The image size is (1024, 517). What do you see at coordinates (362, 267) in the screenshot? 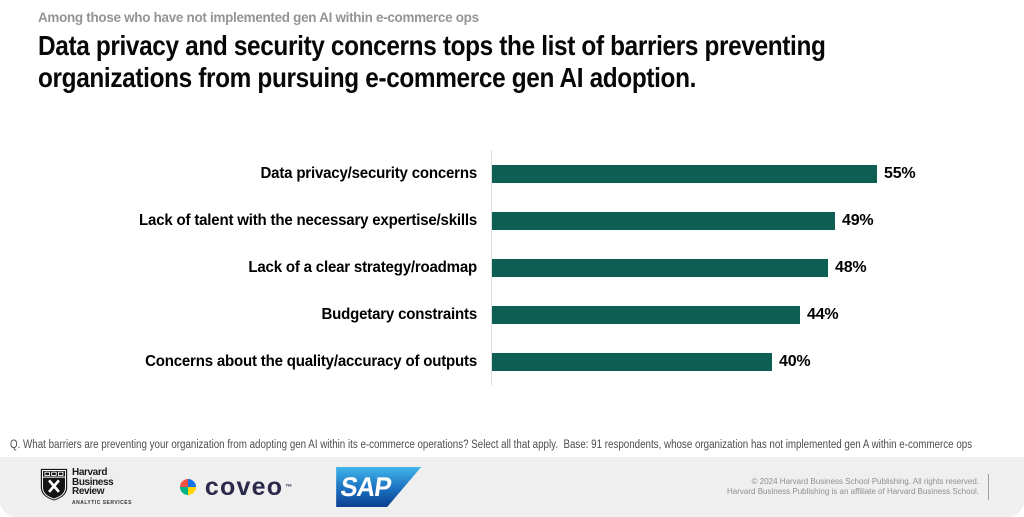
I see `bar-label: Lack of a clear strategy/roadmap` at bounding box center [362, 267].